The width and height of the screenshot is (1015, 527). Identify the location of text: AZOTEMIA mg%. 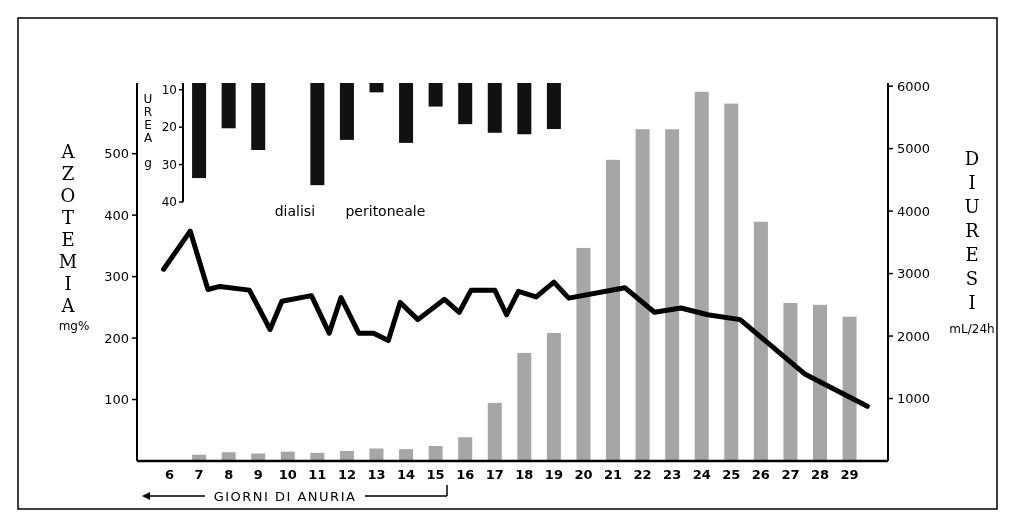
(74, 237).